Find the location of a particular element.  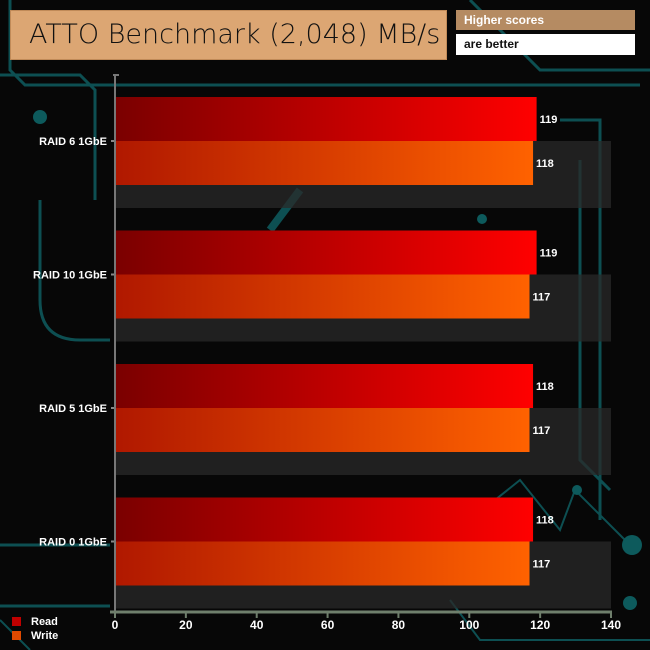

legend-write-swatch is located at coordinates (16, 635).